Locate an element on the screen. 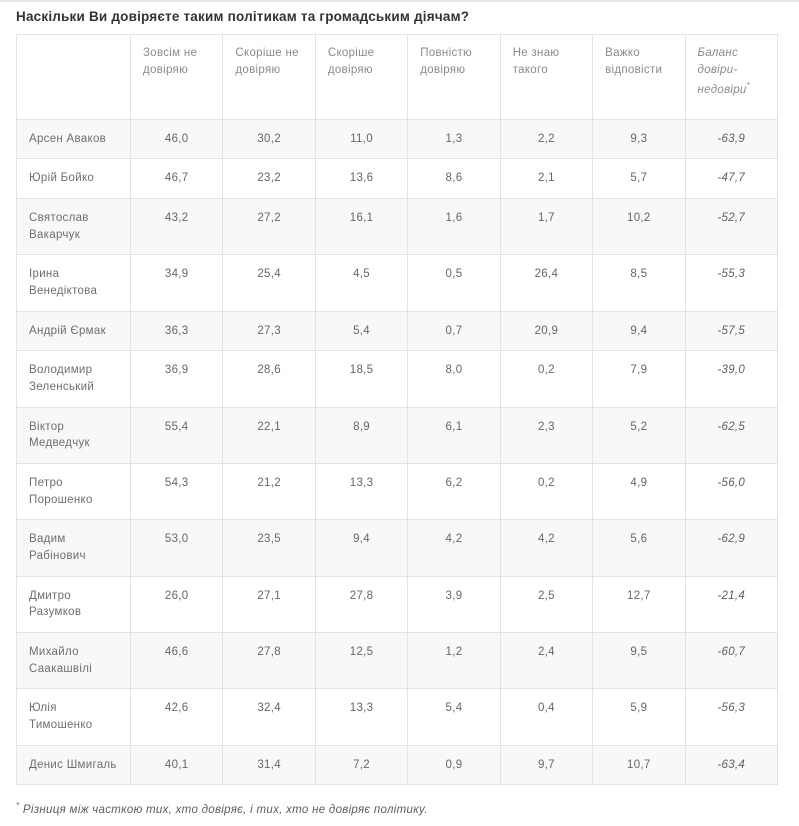 This screenshot has width=799, height=826. value-cell: 28,6 is located at coordinates (269, 379).